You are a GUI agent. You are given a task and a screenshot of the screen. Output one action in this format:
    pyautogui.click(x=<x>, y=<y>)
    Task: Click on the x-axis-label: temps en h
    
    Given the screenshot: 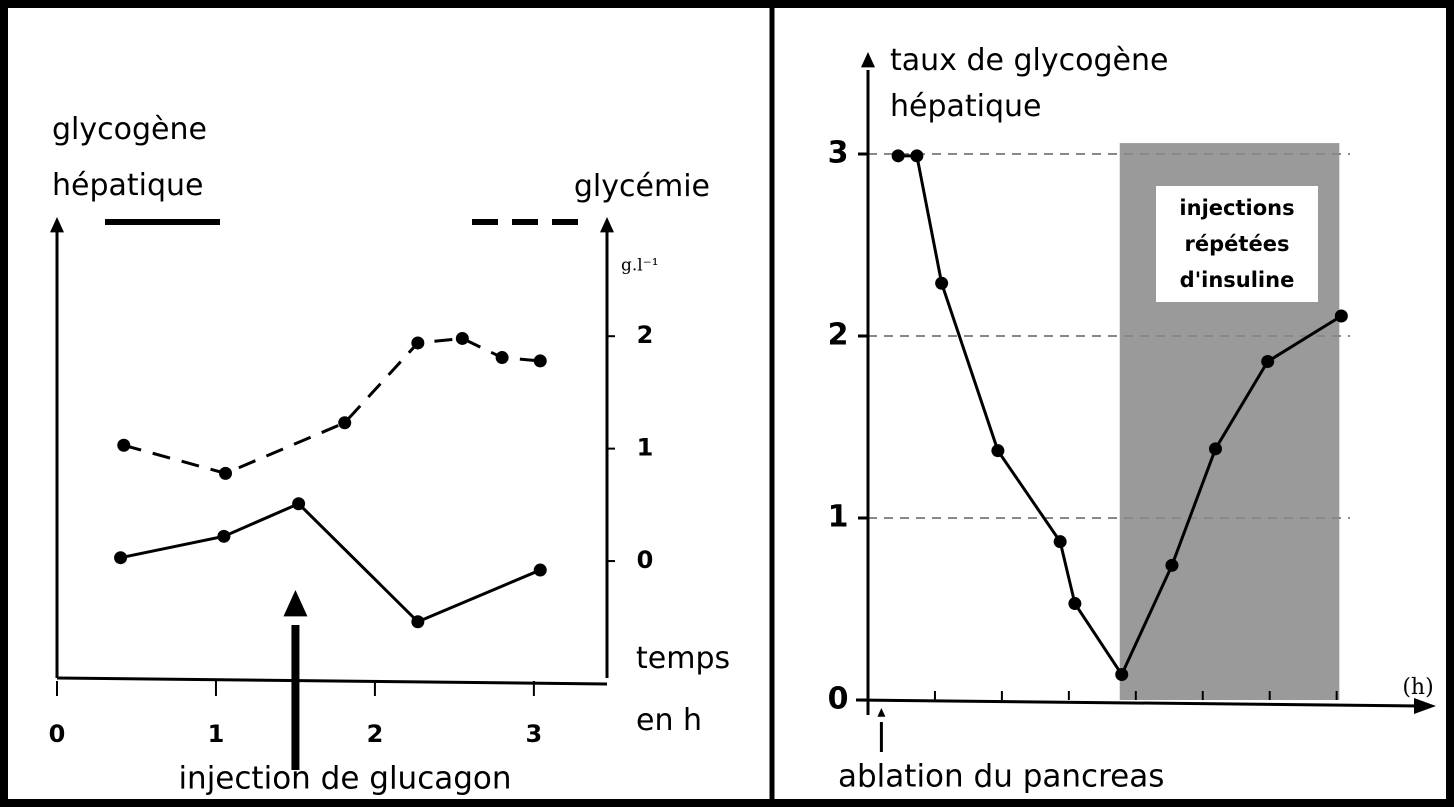 What is the action you would take?
    pyautogui.click(x=683, y=689)
    